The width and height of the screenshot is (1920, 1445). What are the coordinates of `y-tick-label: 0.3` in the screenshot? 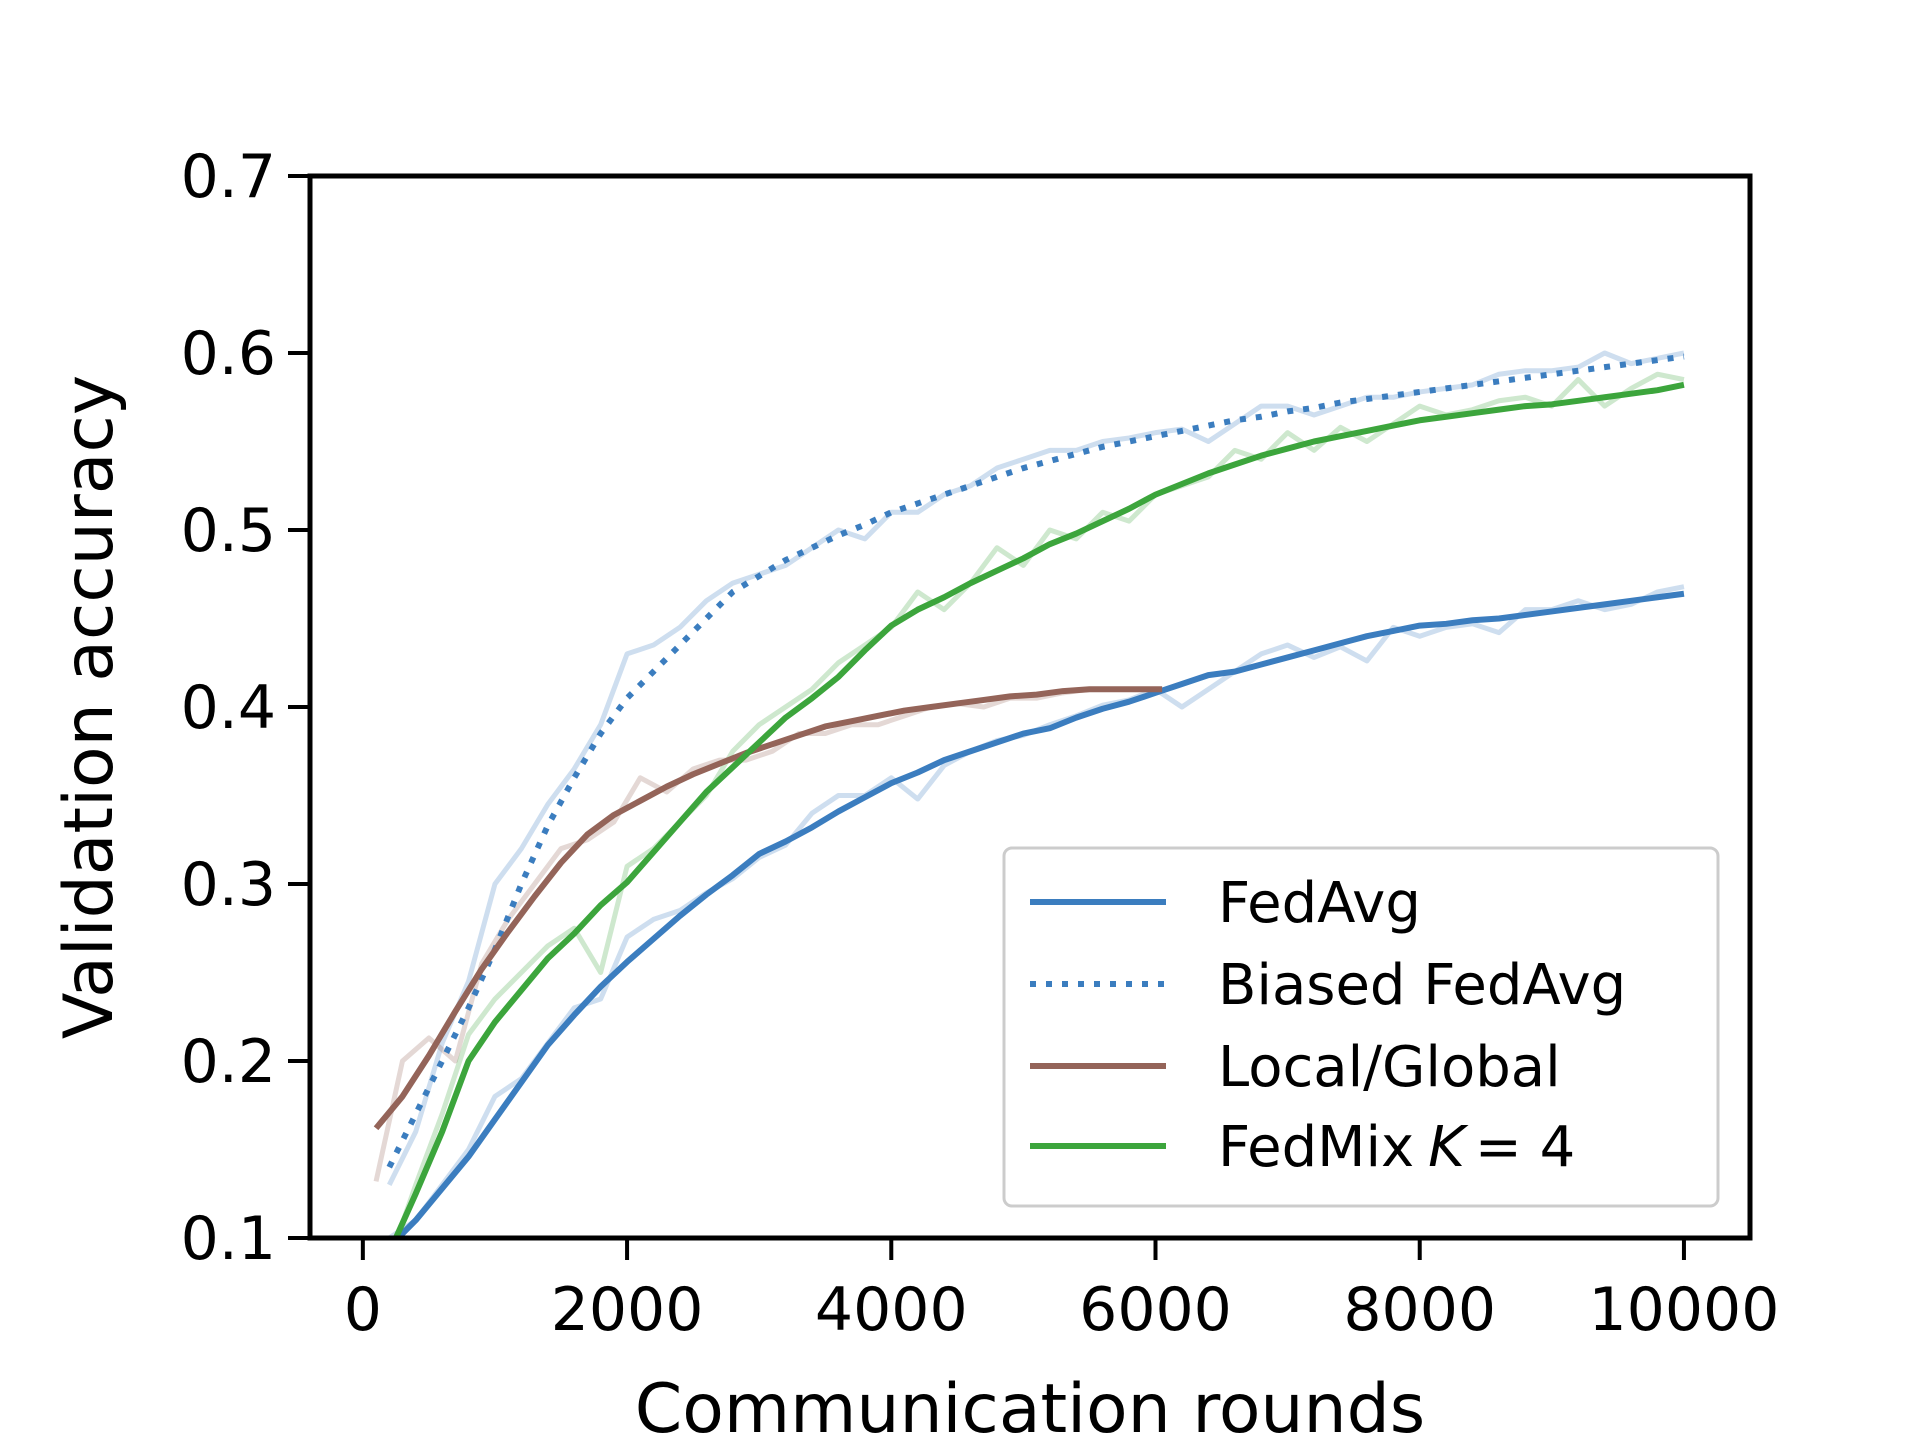 It's located at (228, 885).